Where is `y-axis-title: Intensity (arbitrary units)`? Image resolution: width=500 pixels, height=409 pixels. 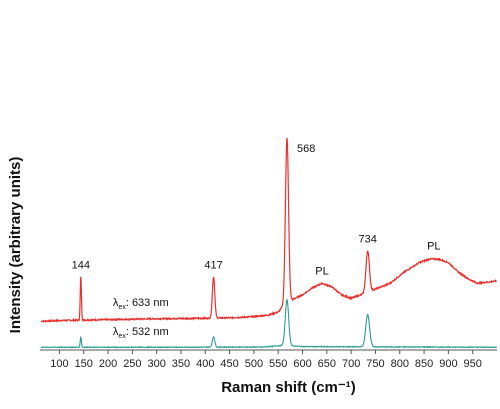 y-axis-title: Intensity (arbitrary units) is located at coordinates (15, 245).